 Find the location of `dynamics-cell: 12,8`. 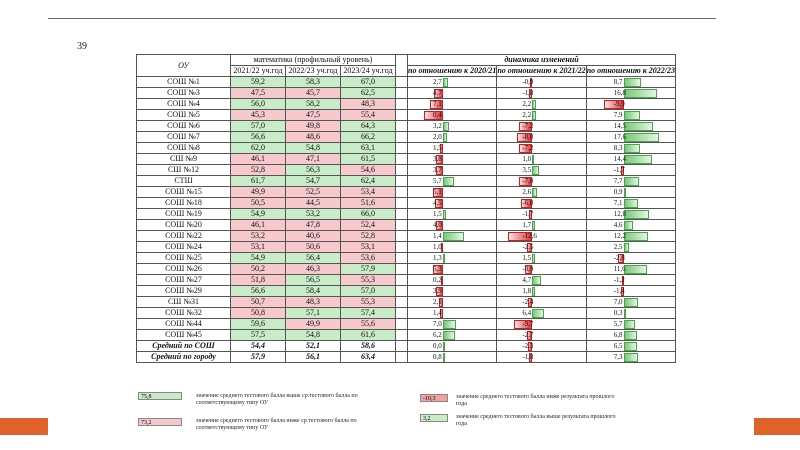

dynamics-cell: 12,8 is located at coordinates (631, 214).